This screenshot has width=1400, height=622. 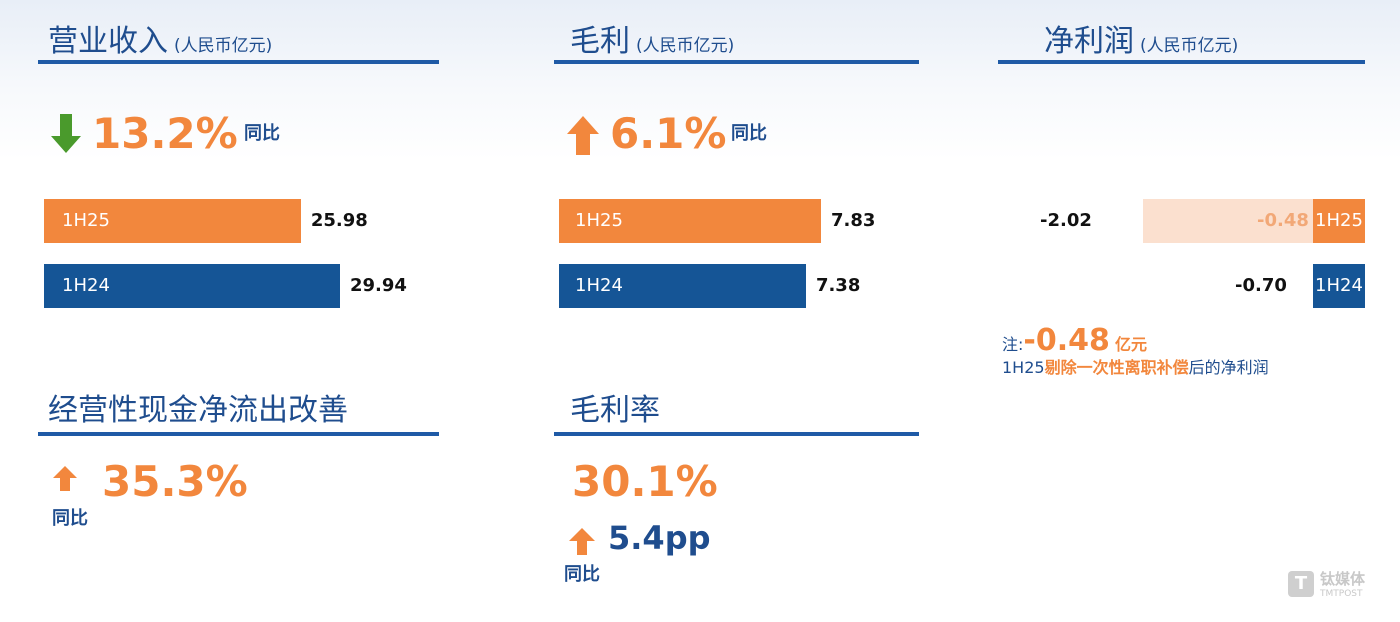 What do you see at coordinates (1343, 579) in the screenshot?
I see `watermark-cn: 钛媒体` at bounding box center [1343, 579].